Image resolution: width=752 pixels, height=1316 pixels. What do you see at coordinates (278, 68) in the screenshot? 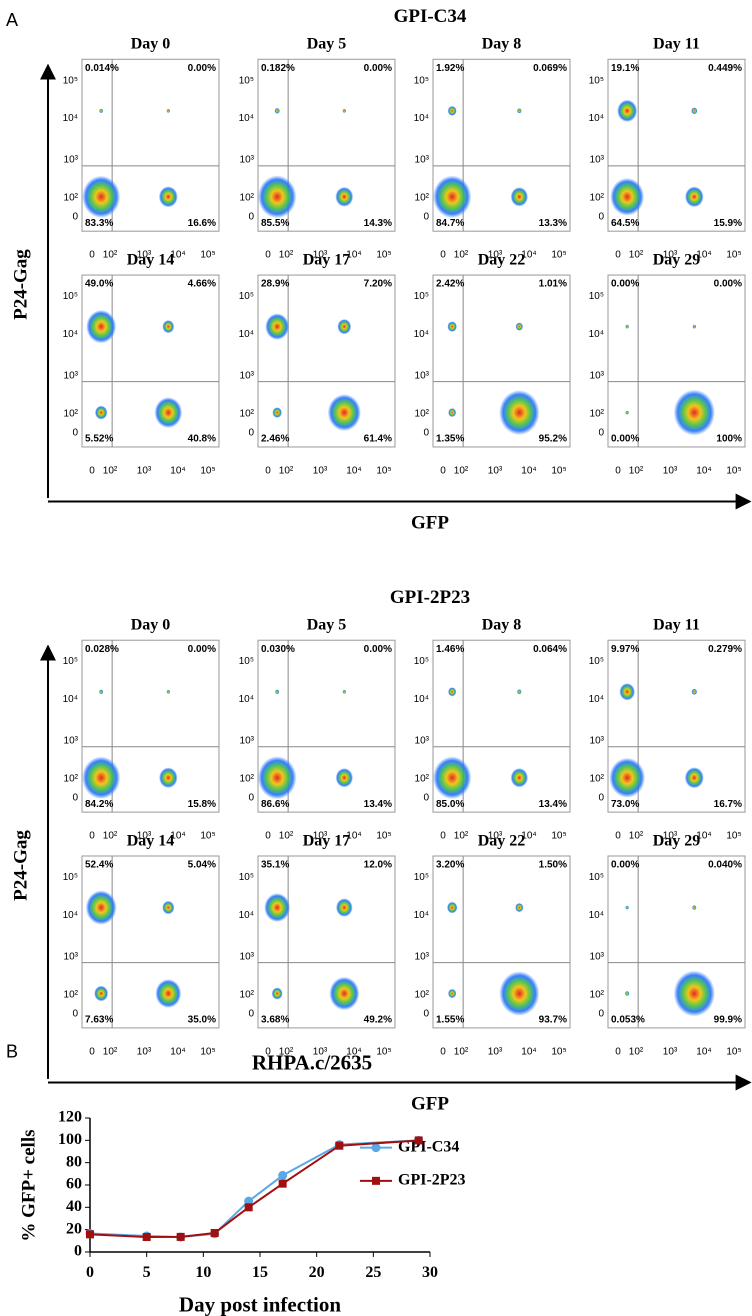
I see `quadrant-pct: 0.182%` at bounding box center [278, 68].